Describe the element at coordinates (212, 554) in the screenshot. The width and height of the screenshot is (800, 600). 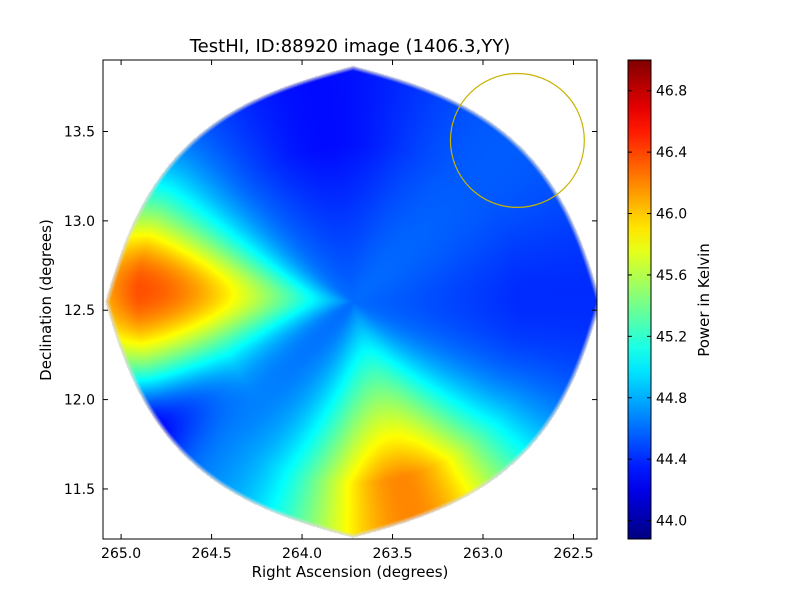
I see `x-tick-label: 264.5` at that location.